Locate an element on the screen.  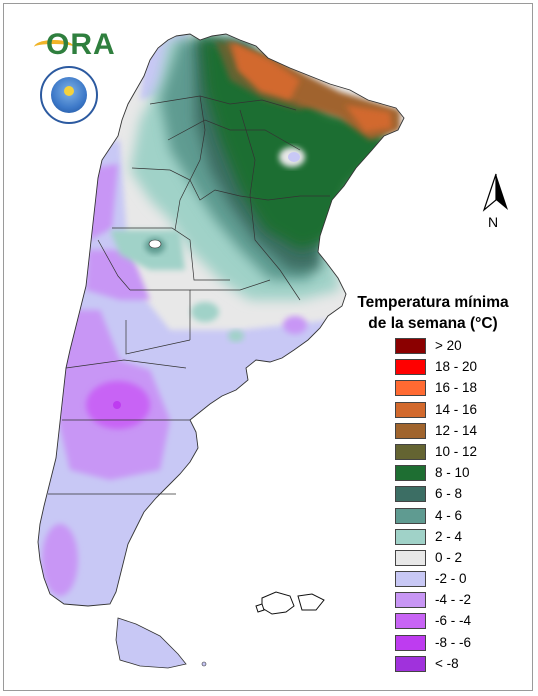
north-label: N is located at coordinates (493, 222).